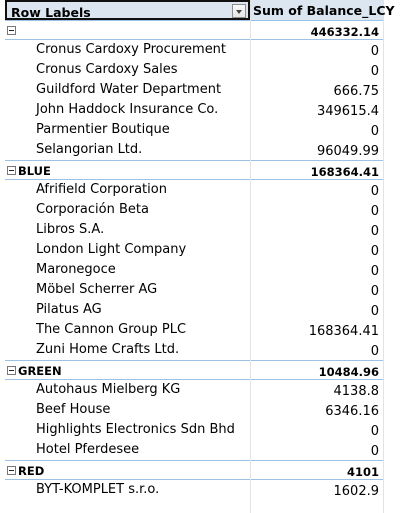 This screenshot has width=406, height=513. Describe the element at coordinates (344, 32) in the screenshot. I see `group-total: 446332.14` at that location.